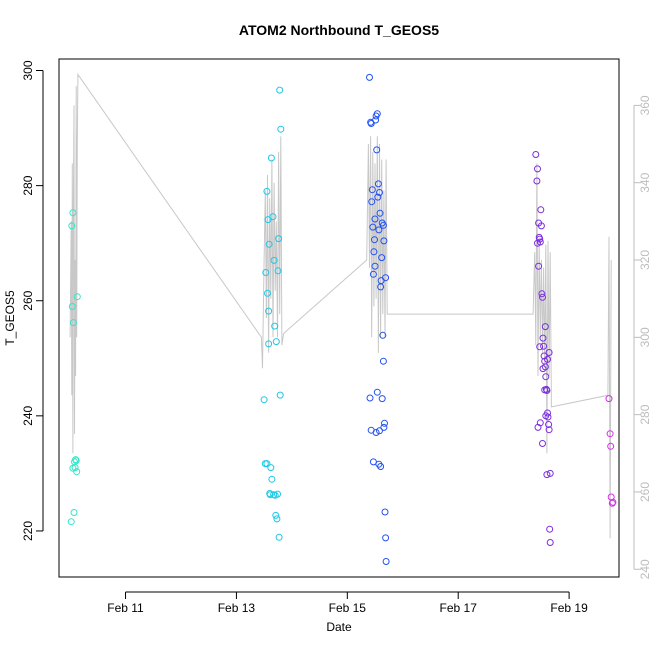 This screenshot has width=650, height=655. What do you see at coordinates (459, 608) in the screenshot?
I see `x-tick-label-3: Feb 17` at bounding box center [459, 608].